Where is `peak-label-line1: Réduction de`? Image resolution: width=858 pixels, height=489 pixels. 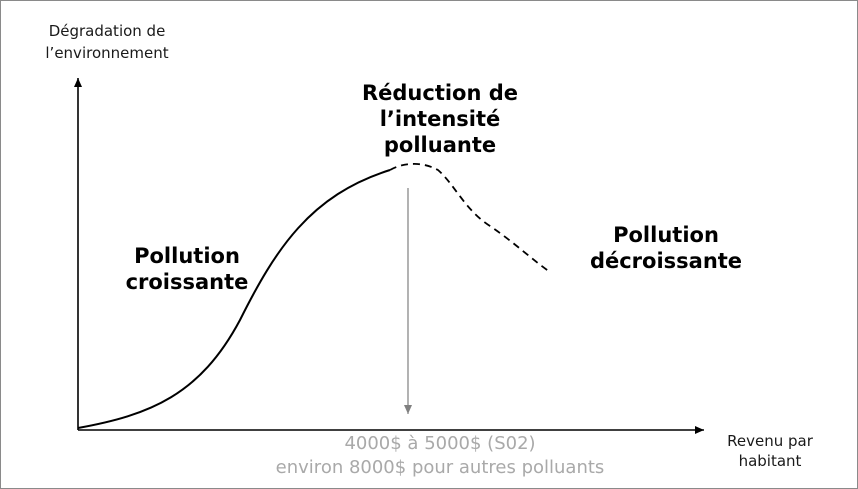 peak-label-line1: Réduction de is located at coordinates (440, 93).